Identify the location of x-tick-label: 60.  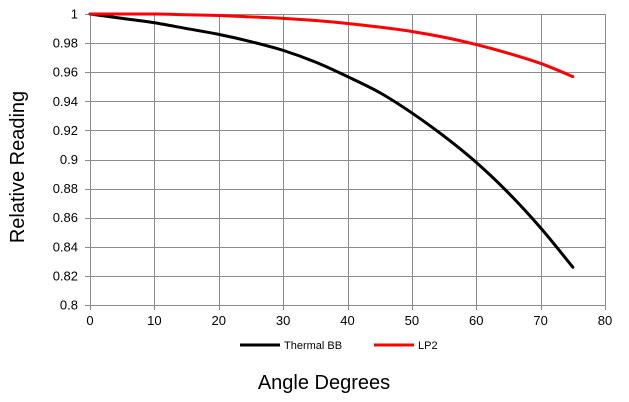
(476, 320).